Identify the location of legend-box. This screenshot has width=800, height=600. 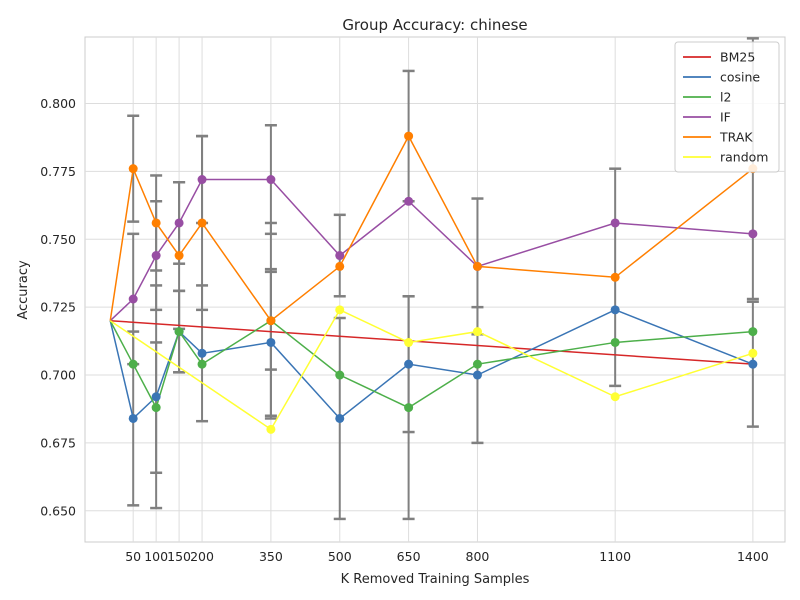
(727, 107).